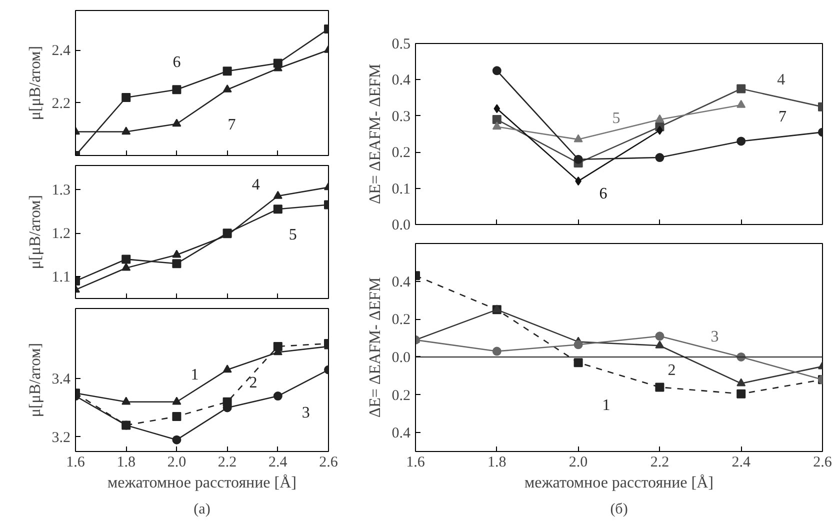  What do you see at coordinates (401, 116) in the screenshot?
I see `y-tick-label: 0.3` at bounding box center [401, 116].